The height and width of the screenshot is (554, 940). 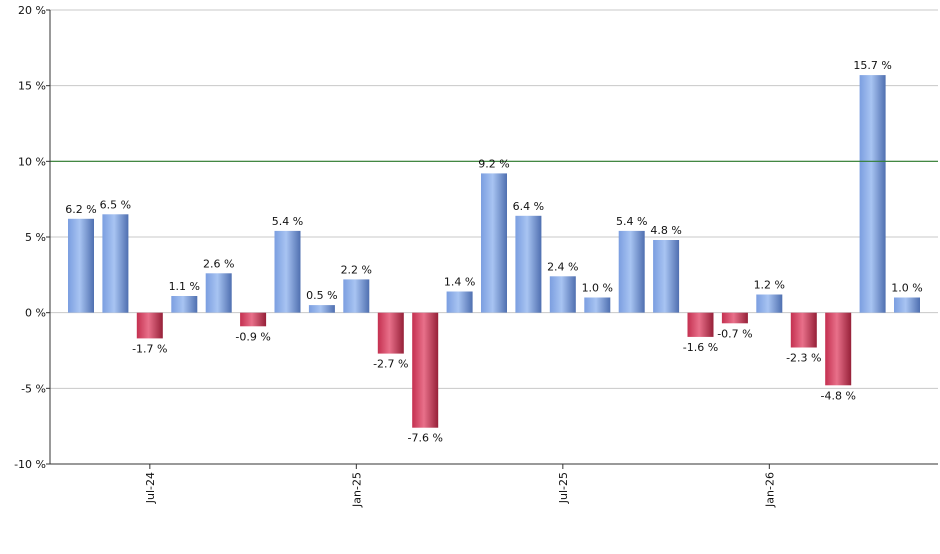 What do you see at coordinates (734, 333) in the screenshot?
I see `data-label: -0.7 %` at bounding box center [734, 333].